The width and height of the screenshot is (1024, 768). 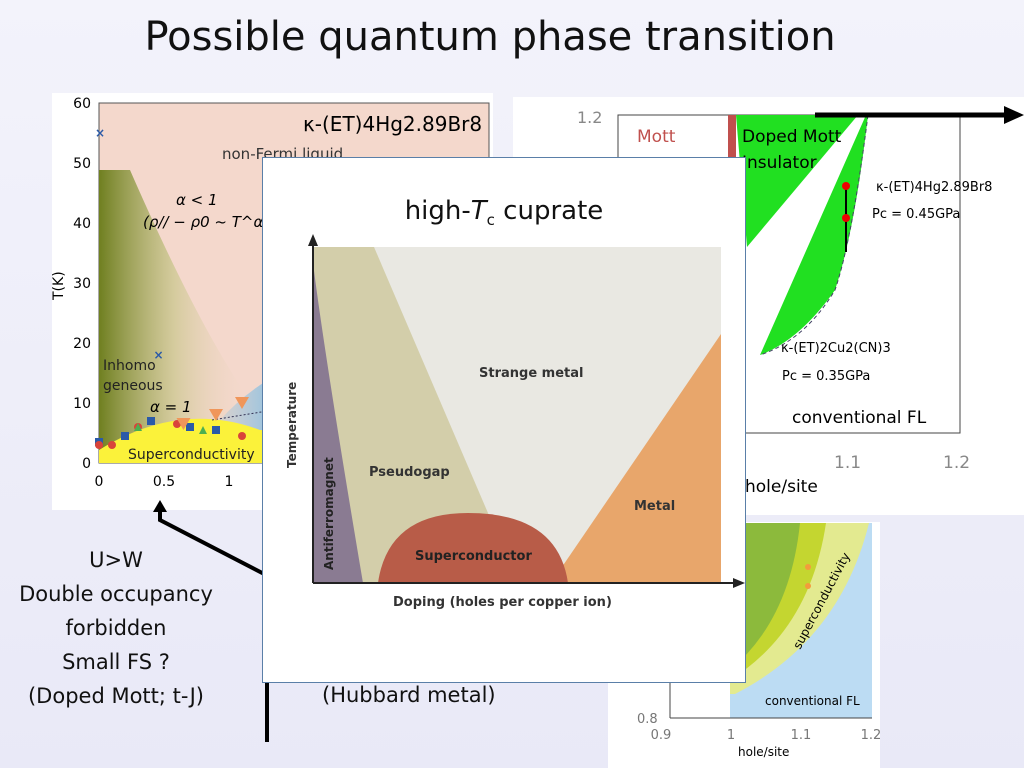 I want to click on insulator-label: Insulator, so click(x=779, y=163).